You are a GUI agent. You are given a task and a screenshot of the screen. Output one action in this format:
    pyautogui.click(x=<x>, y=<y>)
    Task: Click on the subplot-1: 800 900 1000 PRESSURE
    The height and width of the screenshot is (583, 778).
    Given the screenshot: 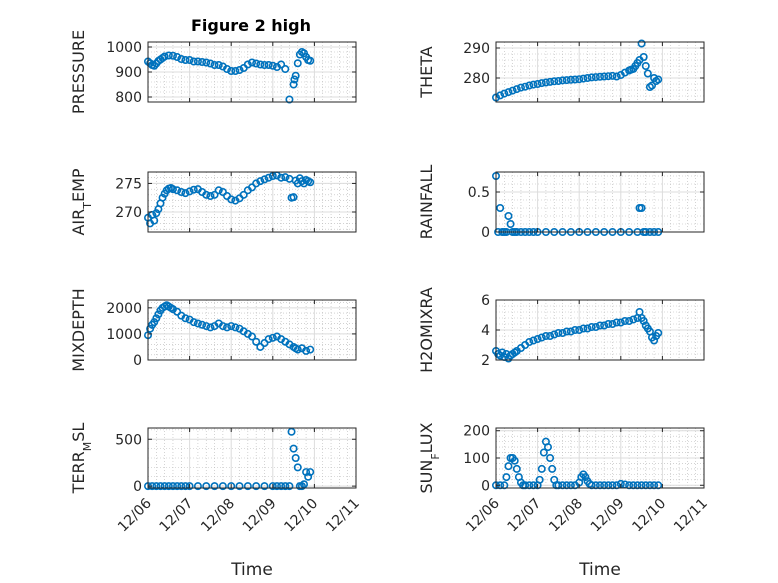 What is the action you would take?
    pyautogui.click(x=213, y=72)
    